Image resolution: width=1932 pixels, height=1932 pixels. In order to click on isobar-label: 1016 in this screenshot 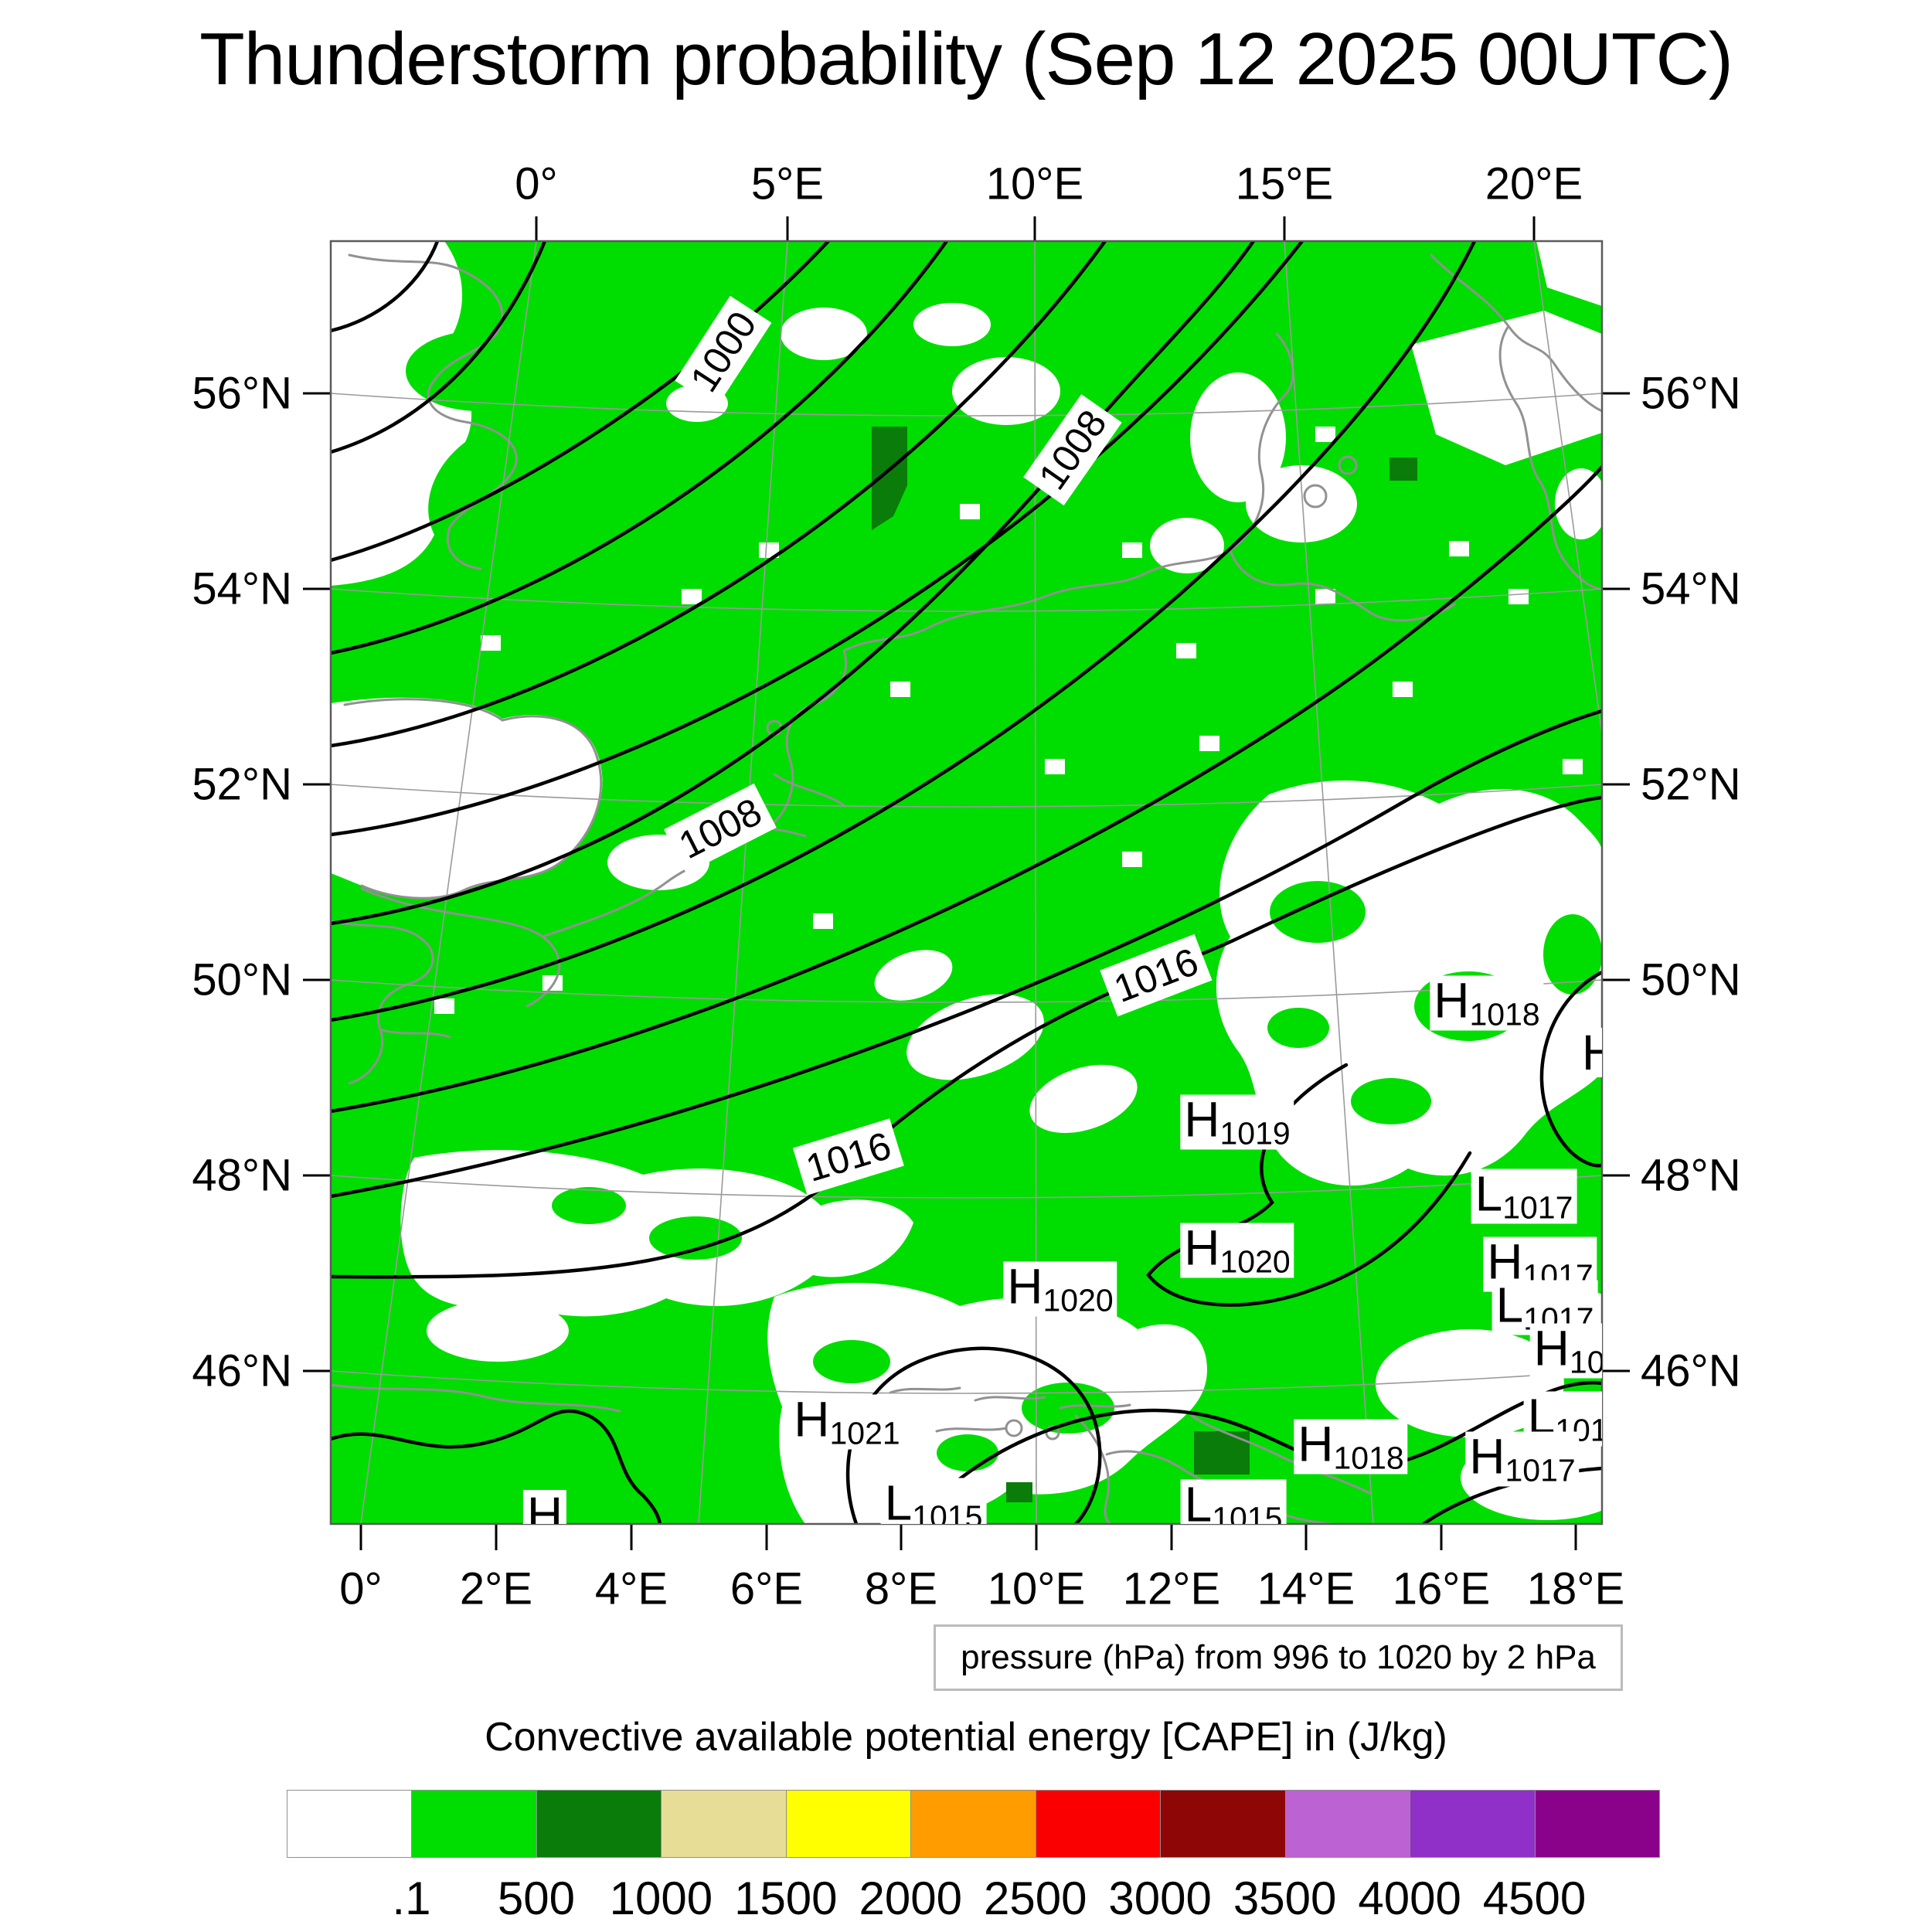, I will do `click(849, 1157)`.